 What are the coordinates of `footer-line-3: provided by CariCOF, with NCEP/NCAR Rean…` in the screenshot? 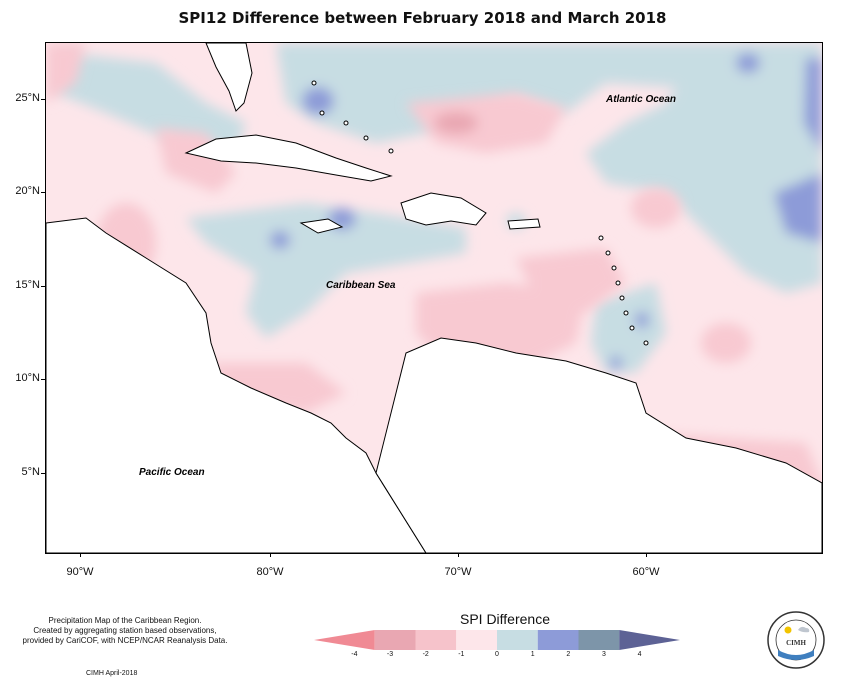 It's located at (125, 640).